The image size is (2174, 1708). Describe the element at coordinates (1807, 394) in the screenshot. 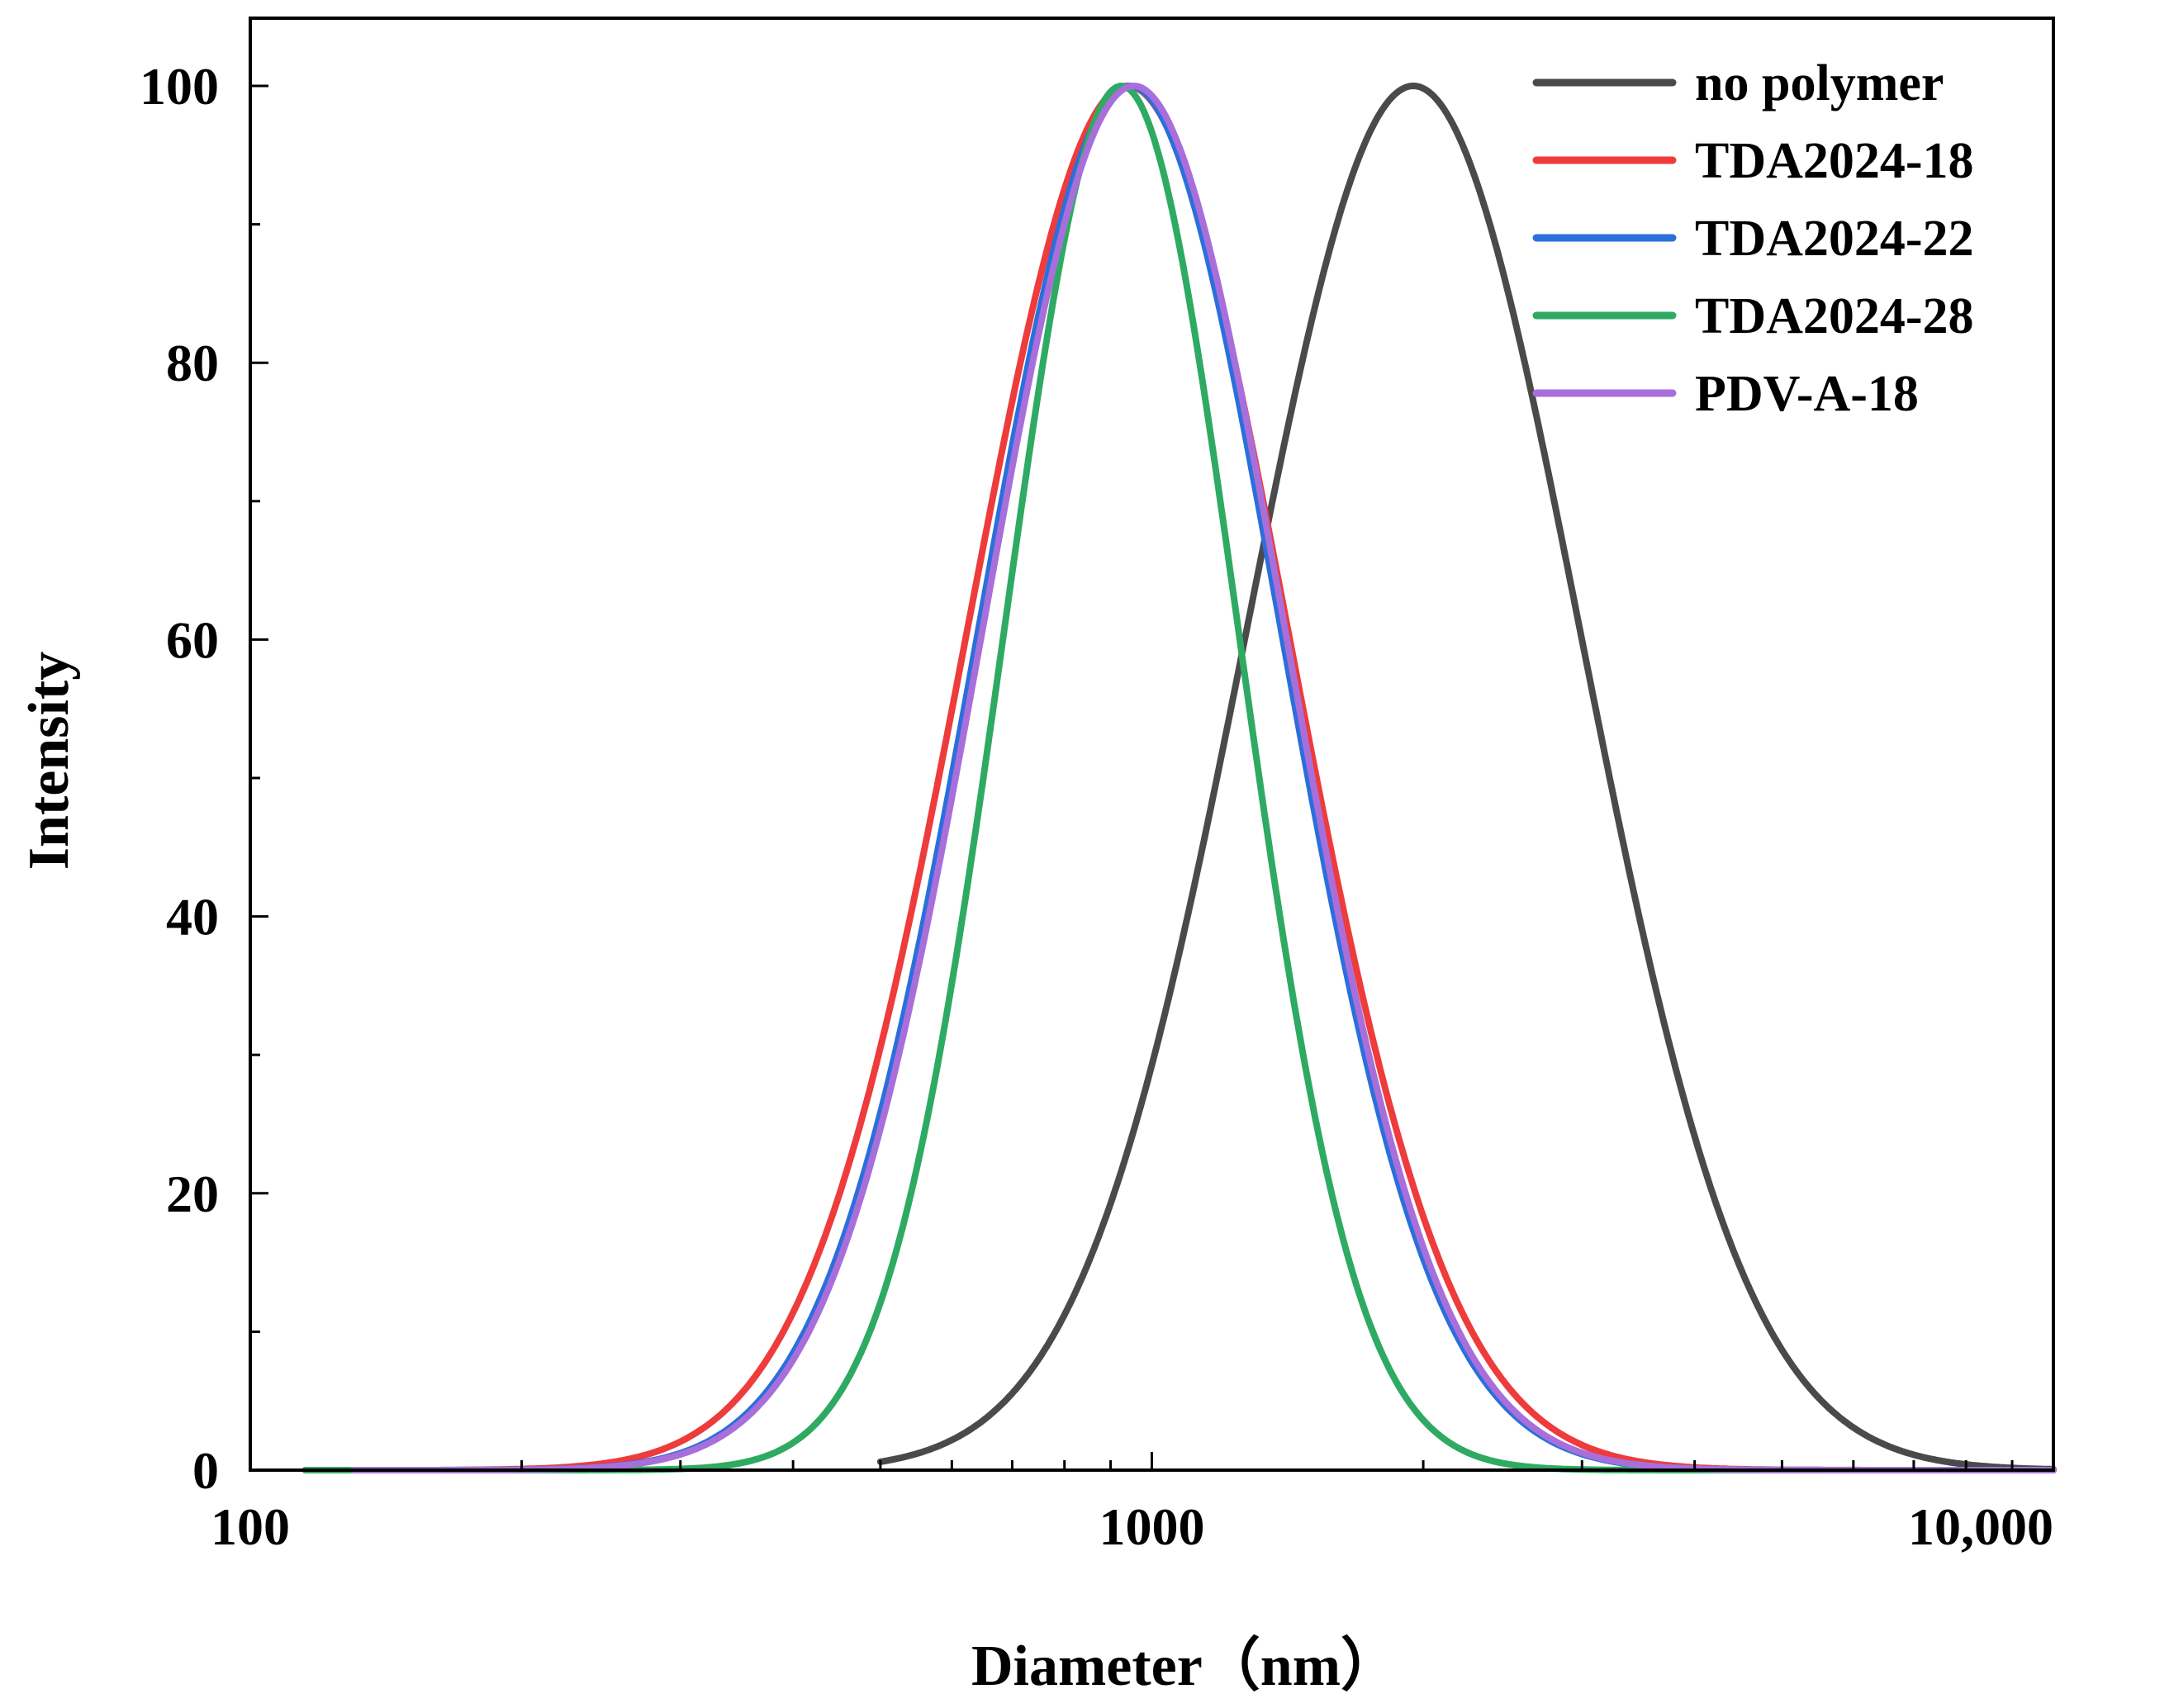

I see `legend-label: PDV-A-18` at that location.